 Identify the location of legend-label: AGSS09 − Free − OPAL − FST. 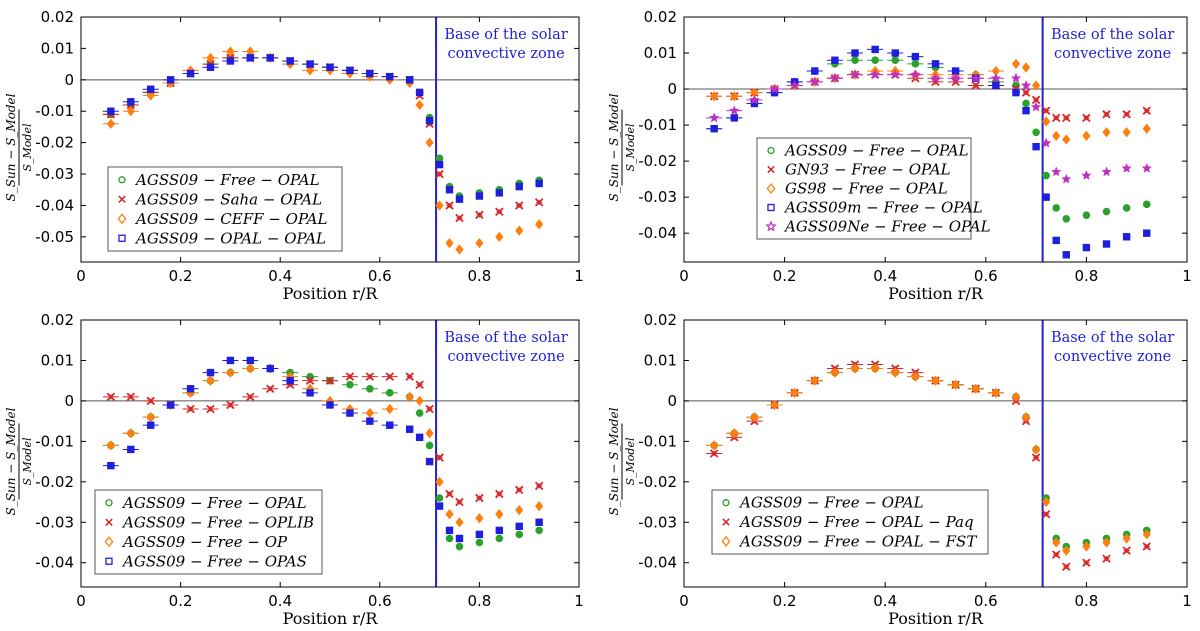
(857, 541).